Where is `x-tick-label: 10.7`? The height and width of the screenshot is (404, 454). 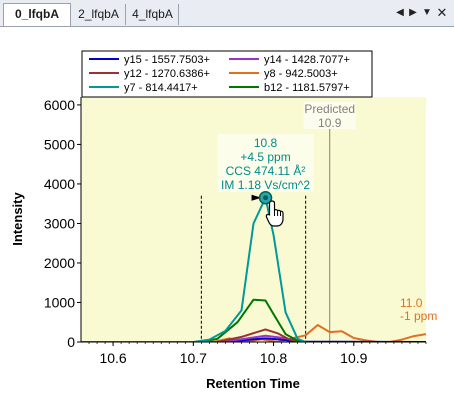
x-tick-label: 10.7 is located at coordinates (193, 358).